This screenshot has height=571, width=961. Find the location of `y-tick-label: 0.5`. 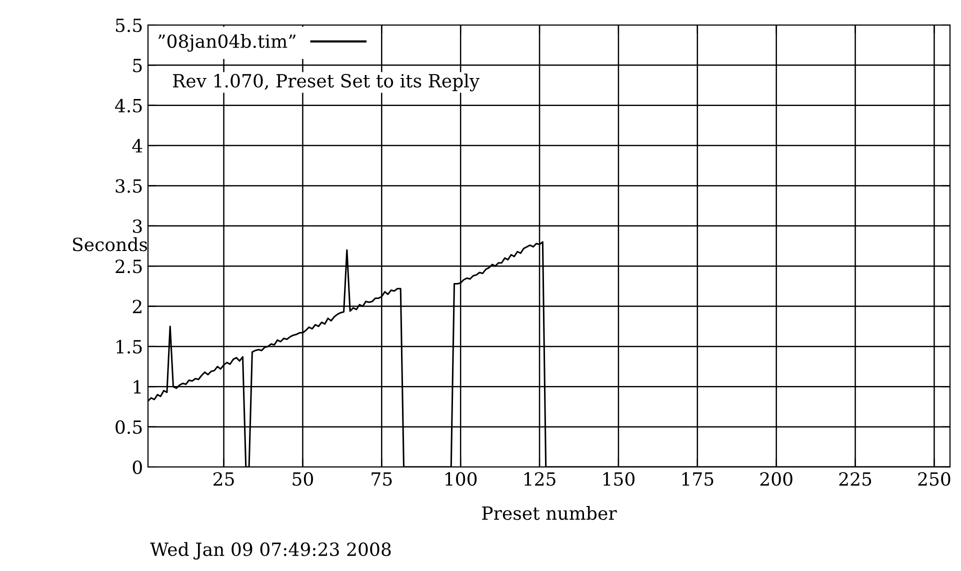

y-tick-label: 0.5 is located at coordinates (129, 427).